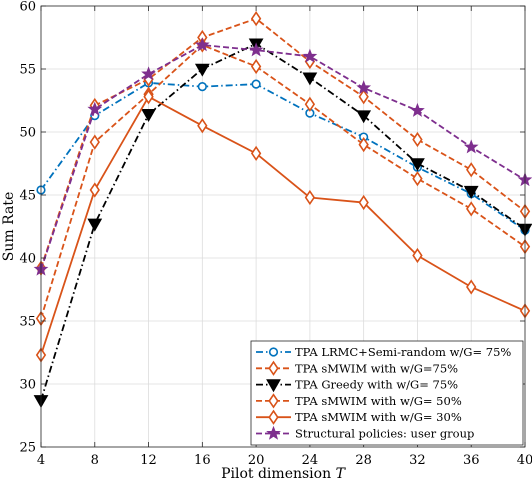 This screenshot has height=486, width=532. What do you see at coordinates (27, 259) in the screenshot?
I see `y-tick-label: 40` at bounding box center [27, 259].